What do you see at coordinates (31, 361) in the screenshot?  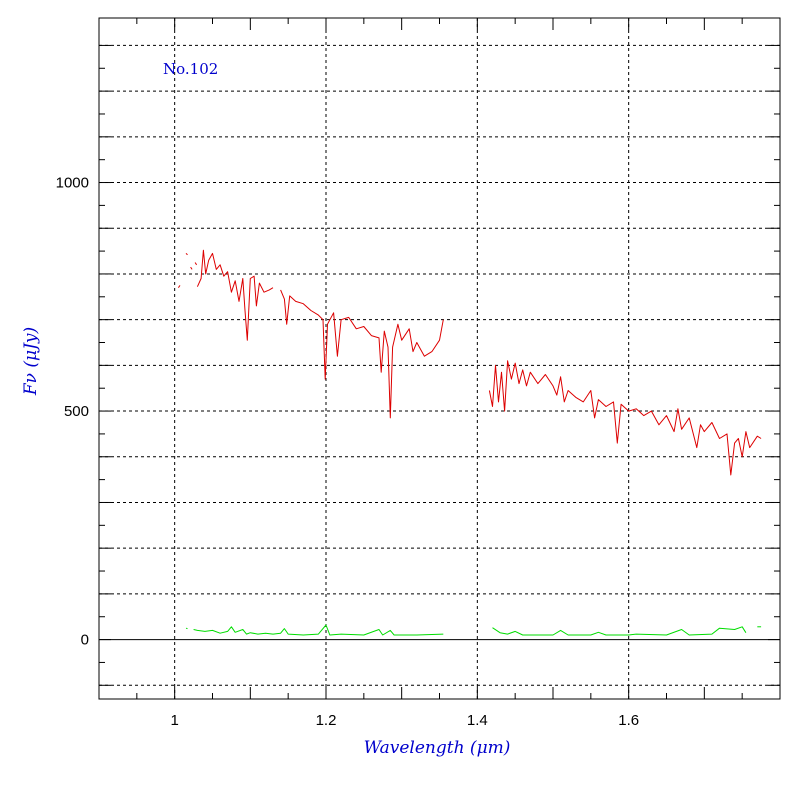 I see `y-axis-title: Fν (μJy)` at bounding box center [31, 361].